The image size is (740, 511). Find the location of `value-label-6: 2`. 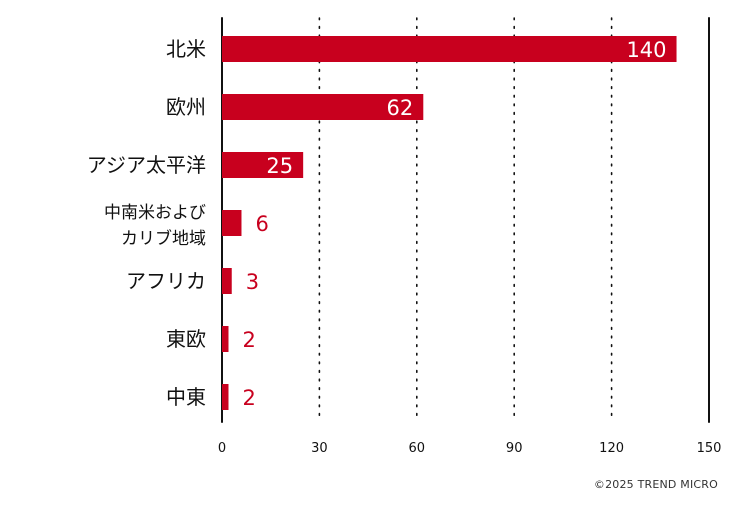

value-label-6: 2 is located at coordinates (248, 398).